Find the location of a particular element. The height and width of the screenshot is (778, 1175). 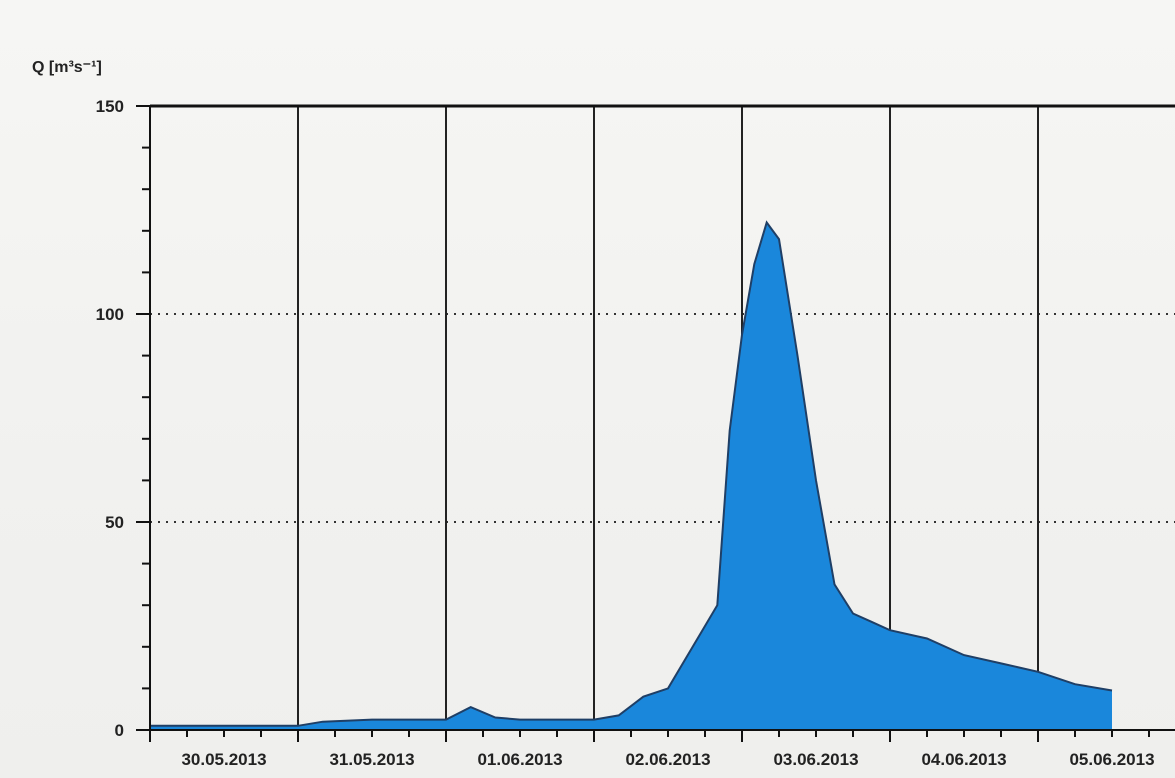

y-tick-label-150: 150 is located at coordinates (110, 106).